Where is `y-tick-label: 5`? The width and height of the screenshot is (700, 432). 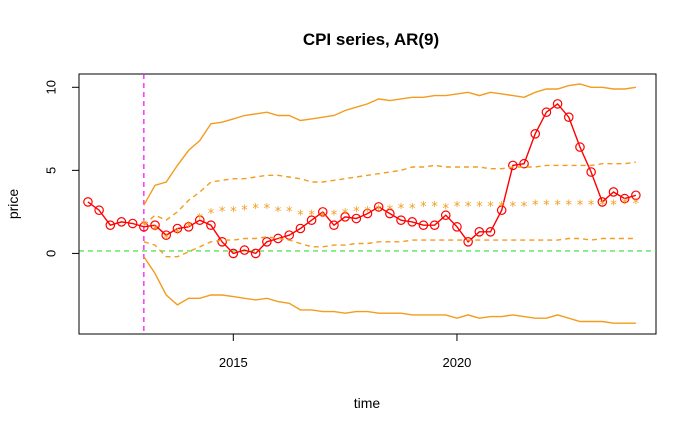
y-tick-label: 5 is located at coordinates (51, 170).